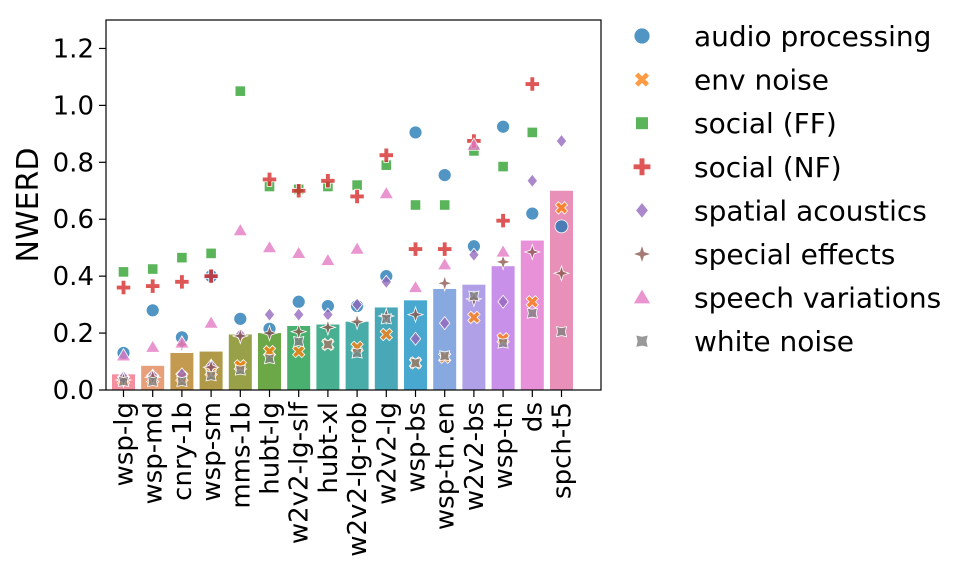  What do you see at coordinates (445, 356) in the screenshot?
I see `point-wstar-wsp-tn.en` at bounding box center [445, 356].